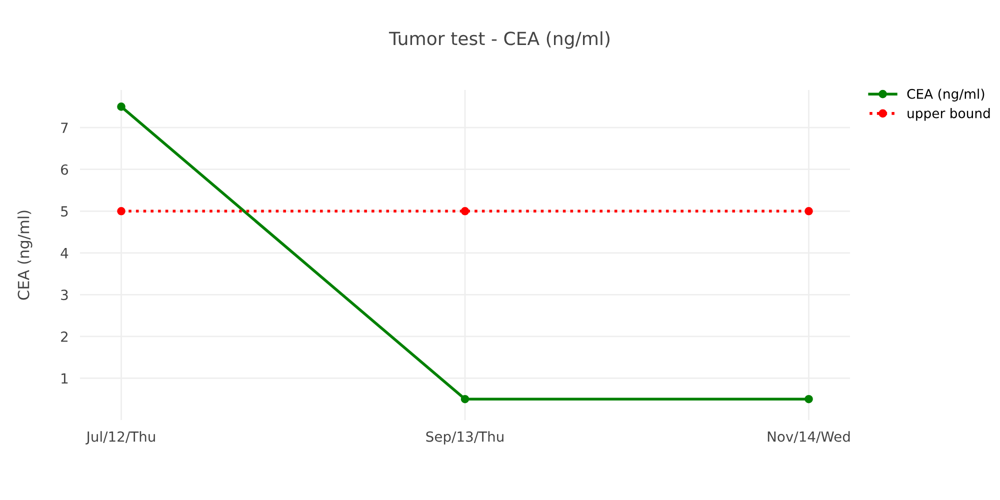 The width and height of the screenshot is (1000, 500). I want to click on legend-label: upper bound, so click(949, 114).